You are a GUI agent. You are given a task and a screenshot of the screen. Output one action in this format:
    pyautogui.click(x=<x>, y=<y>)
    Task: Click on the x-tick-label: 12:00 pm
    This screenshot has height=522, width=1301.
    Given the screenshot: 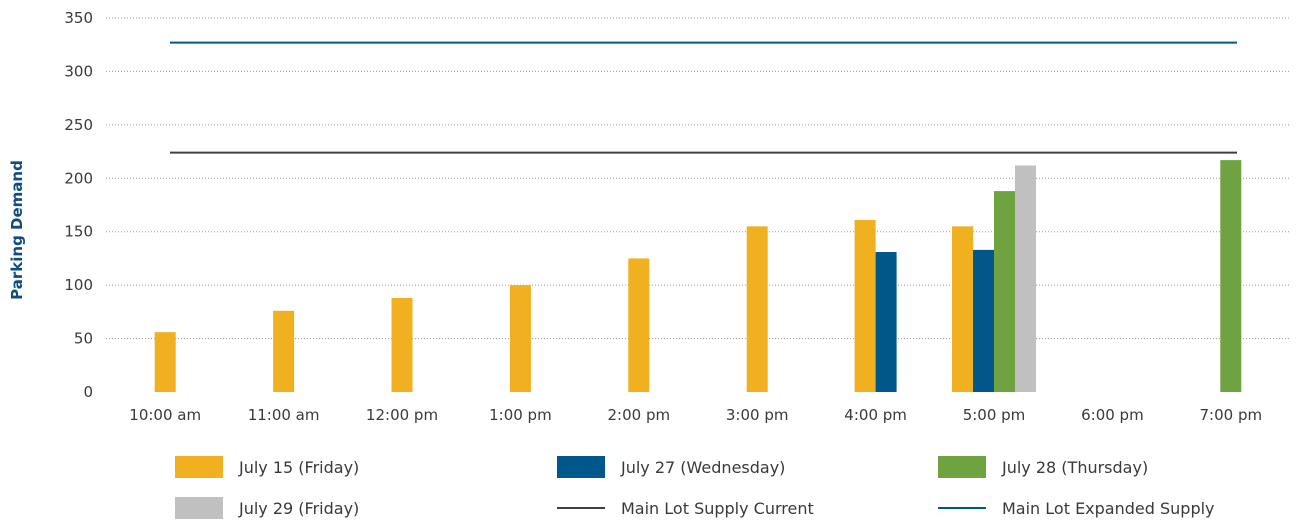 What is the action you would take?
    pyautogui.click(x=402, y=415)
    